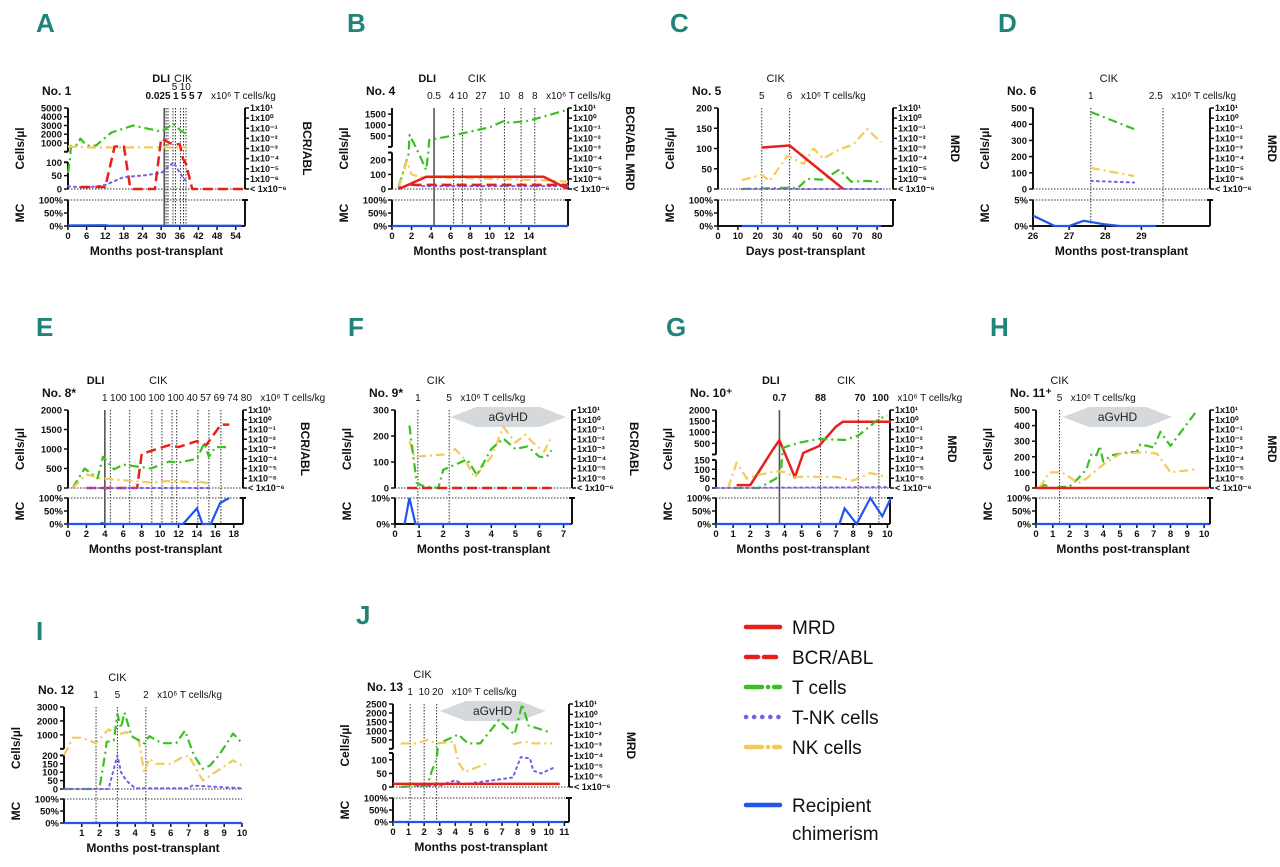 This screenshot has height=867, width=1280. Describe the element at coordinates (44, 327) in the screenshot. I see `panel-letter: E` at that location.